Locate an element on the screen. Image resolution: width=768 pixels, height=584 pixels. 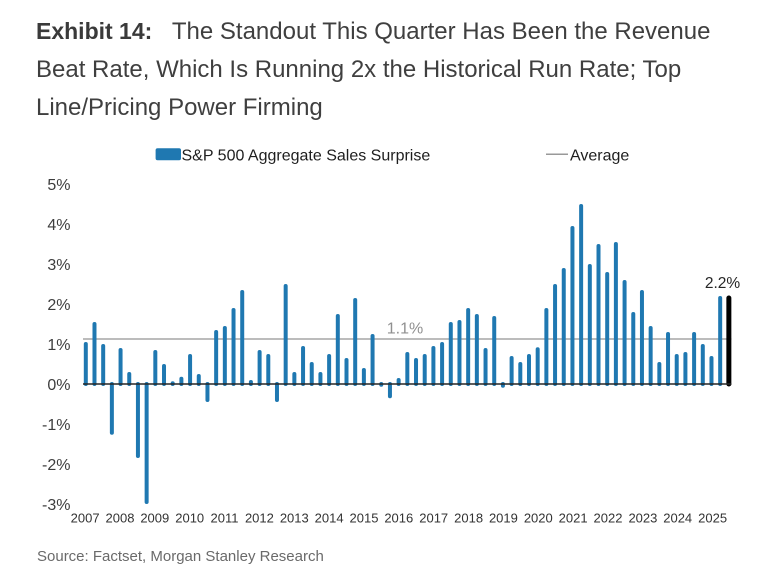
svg-text: 0% is located at coordinates (58, 385).